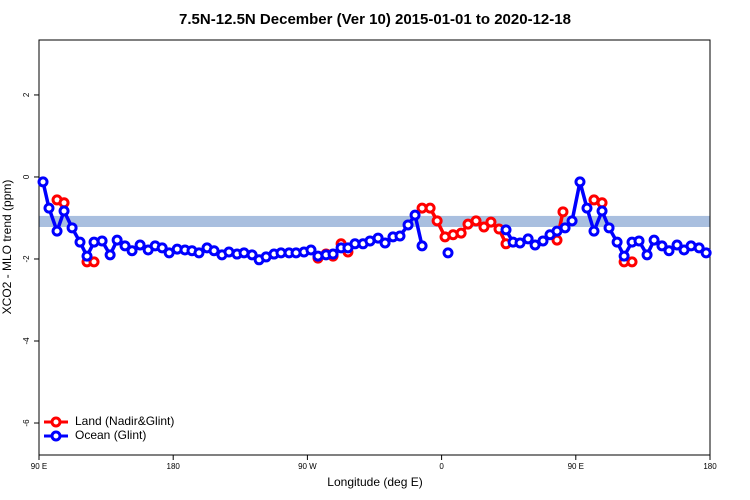 This screenshot has height=500, width=750. I want to click on y-axis-label: XCO2 - MLO trend (ppm), so click(7, 247).